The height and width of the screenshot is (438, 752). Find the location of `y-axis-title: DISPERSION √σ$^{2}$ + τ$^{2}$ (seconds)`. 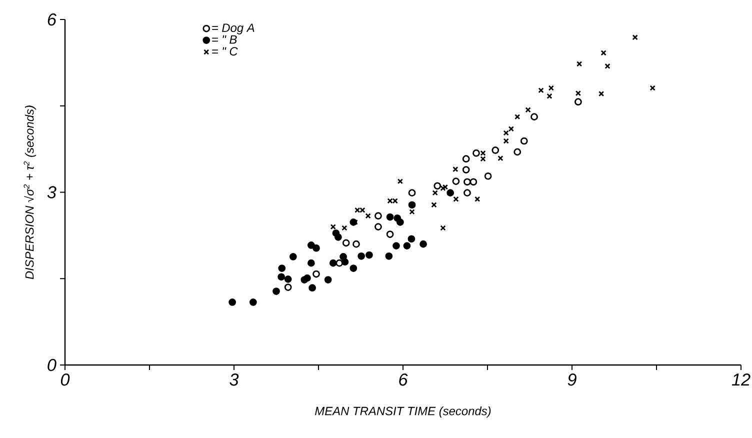

y-axis-title: DISPERSION √σ$^{2}$ + τ$^{2}$ (seconds) is located at coordinates (30, 193).